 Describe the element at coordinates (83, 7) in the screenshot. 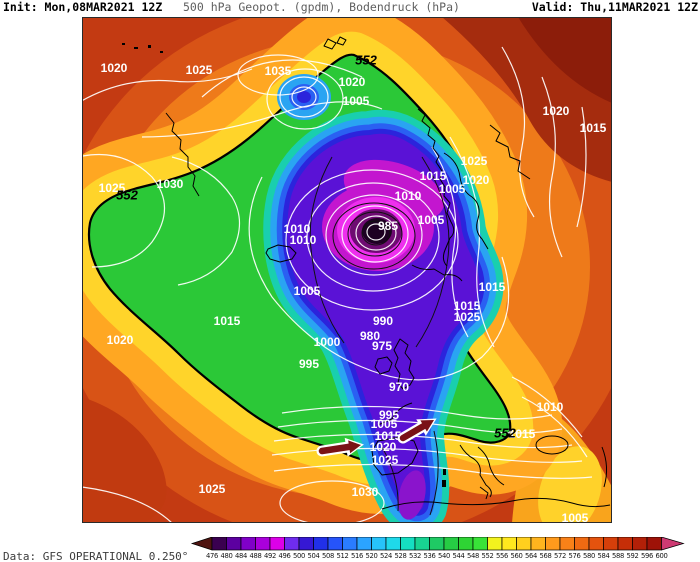

I see `init-time-label: Init: Mon,08MAR2021 12Z` at that location.